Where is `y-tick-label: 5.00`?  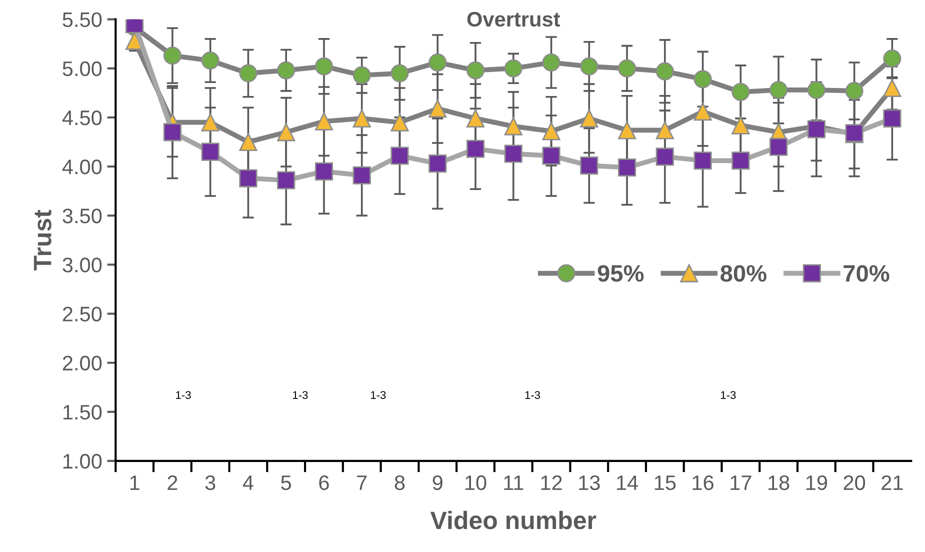 y-tick-label: 5.00 is located at coordinates (82, 68).